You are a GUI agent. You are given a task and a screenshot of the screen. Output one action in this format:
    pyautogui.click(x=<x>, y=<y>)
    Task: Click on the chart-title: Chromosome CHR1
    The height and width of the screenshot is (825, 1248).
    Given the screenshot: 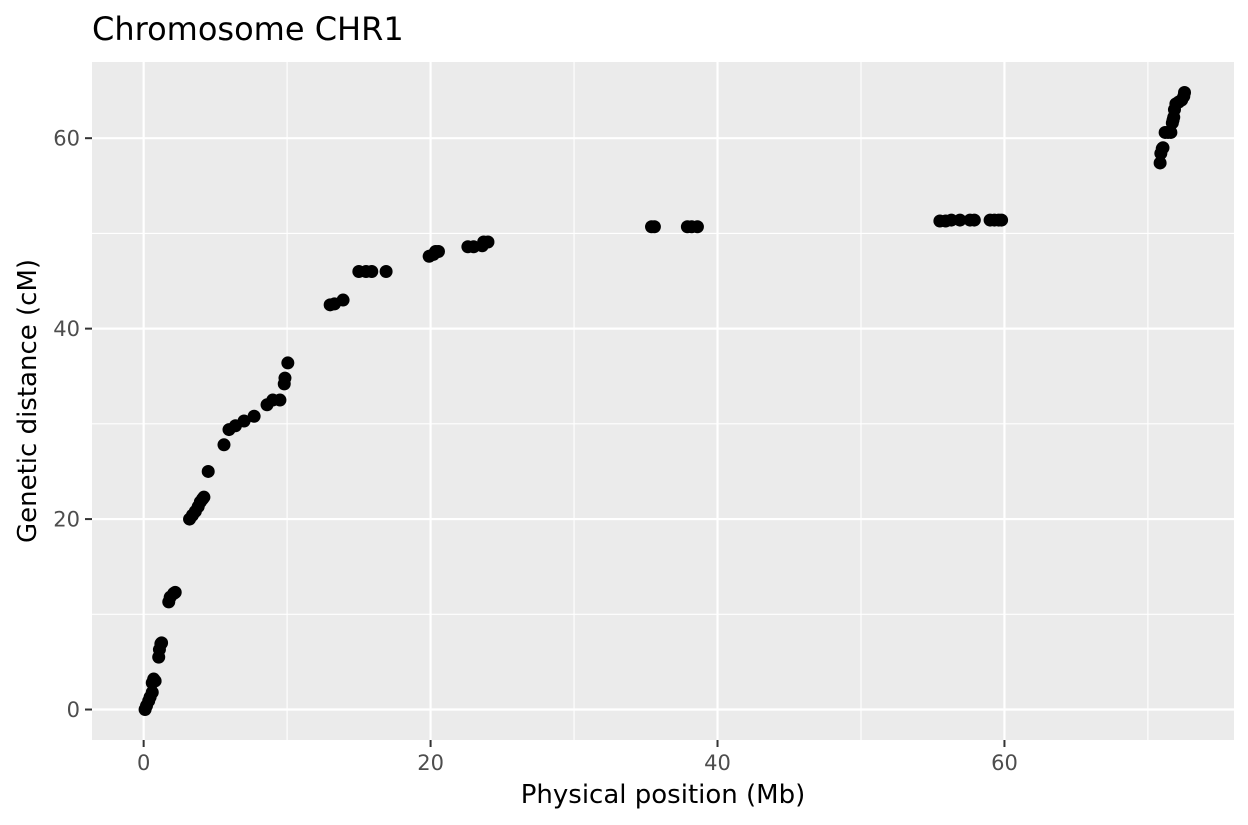 What is the action you would take?
    pyautogui.click(x=248, y=29)
    